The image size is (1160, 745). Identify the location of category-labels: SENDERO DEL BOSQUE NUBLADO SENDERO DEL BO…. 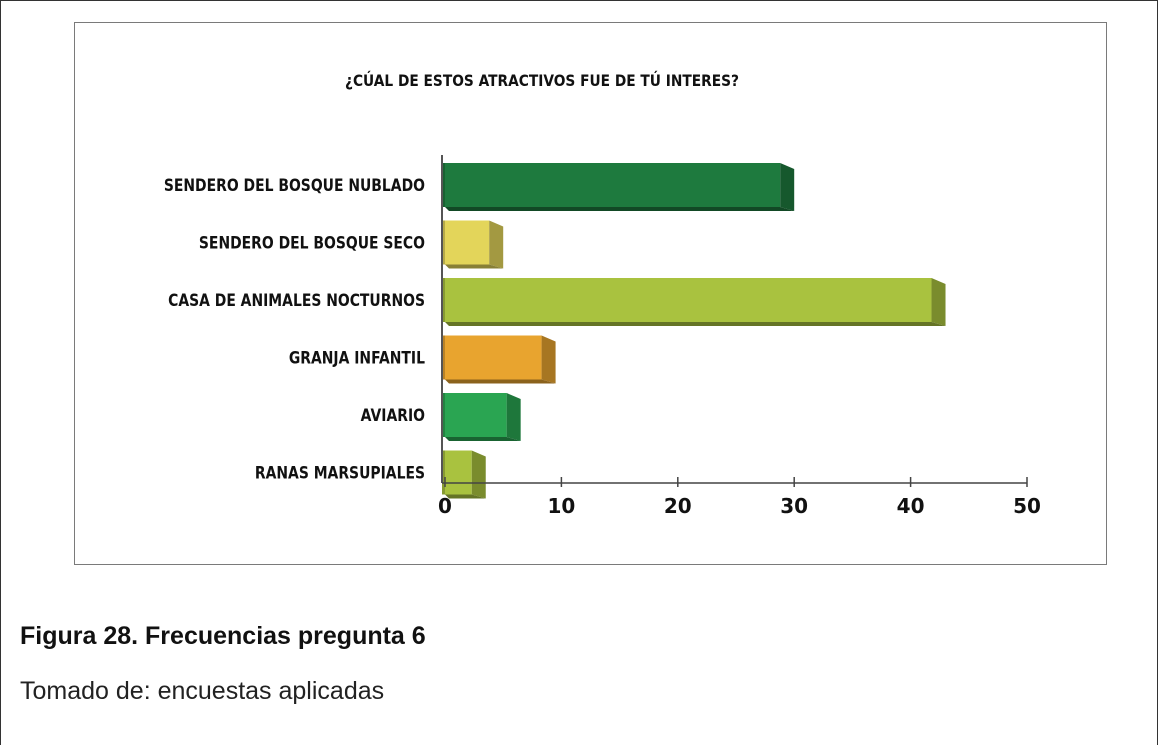
(294, 329).